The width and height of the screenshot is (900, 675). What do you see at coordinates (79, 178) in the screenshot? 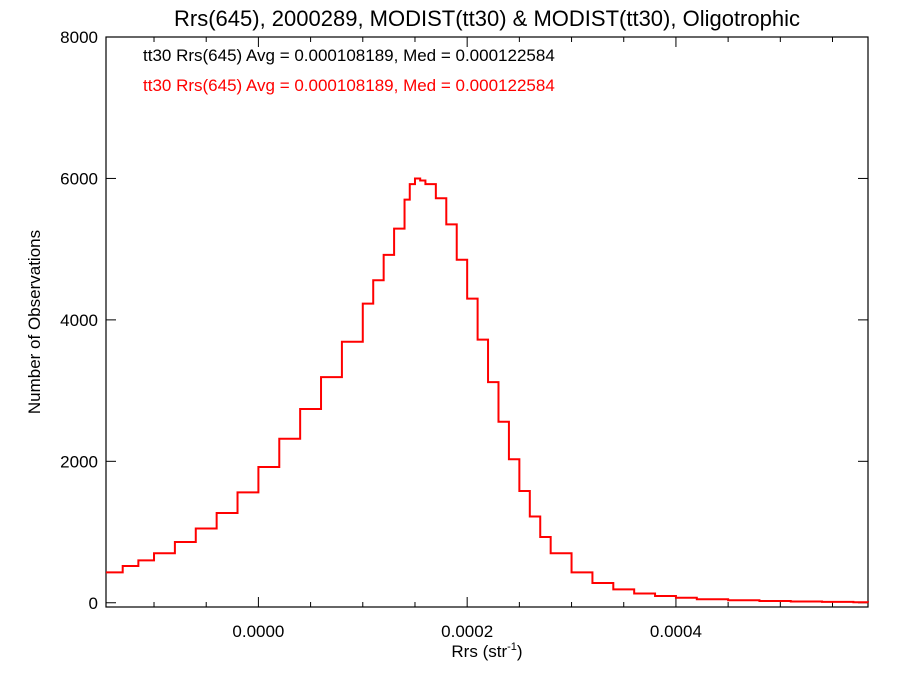
I see `y-tick-label: 6000` at bounding box center [79, 178].